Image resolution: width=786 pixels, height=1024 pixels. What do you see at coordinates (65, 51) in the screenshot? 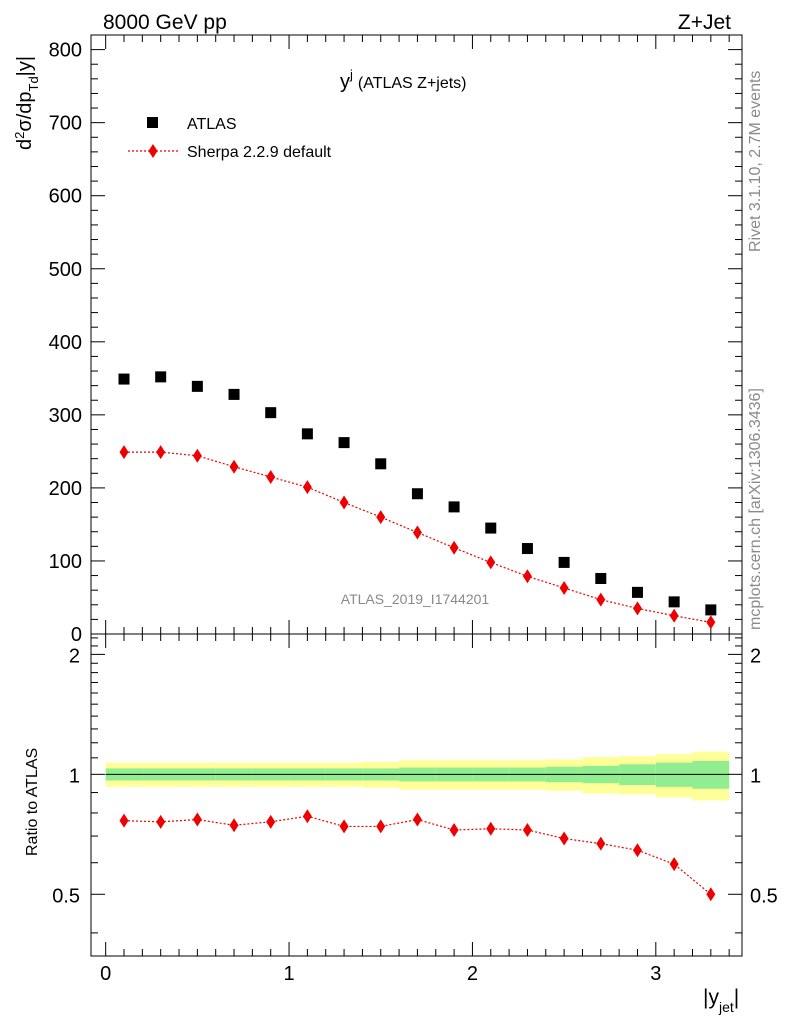
I see `main-y-tick-label: 800` at bounding box center [65, 51].